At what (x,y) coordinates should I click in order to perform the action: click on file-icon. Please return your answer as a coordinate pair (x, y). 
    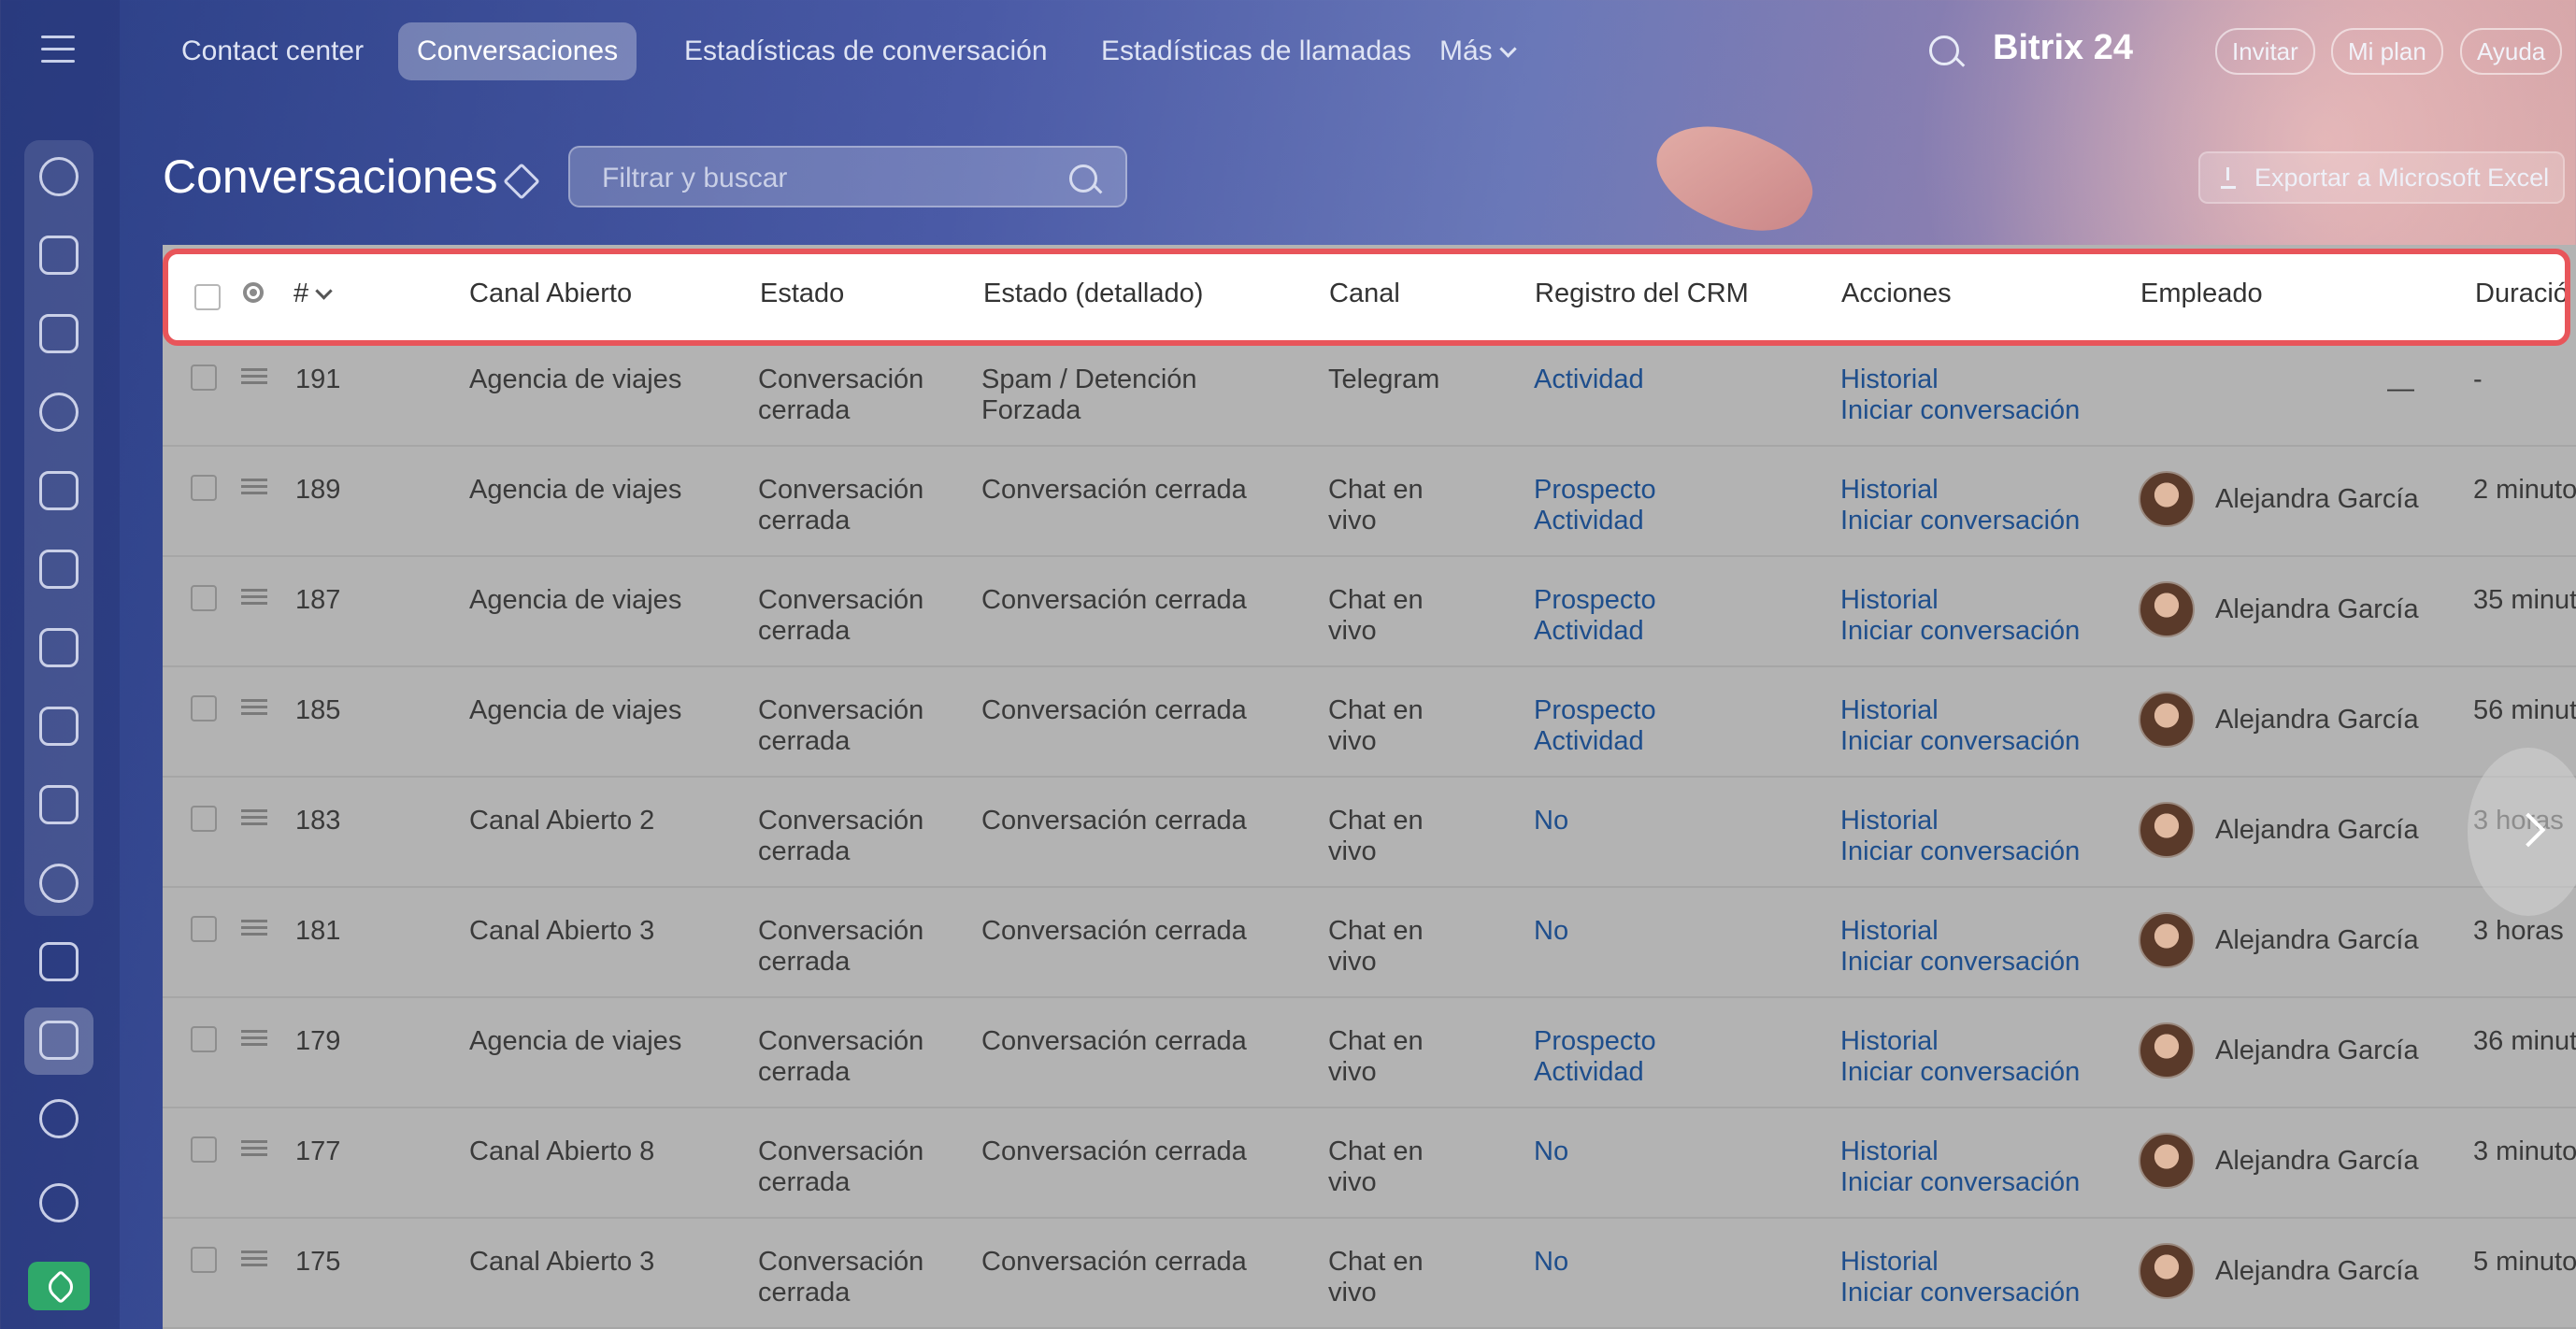
    Looking at the image, I should click on (59, 570).